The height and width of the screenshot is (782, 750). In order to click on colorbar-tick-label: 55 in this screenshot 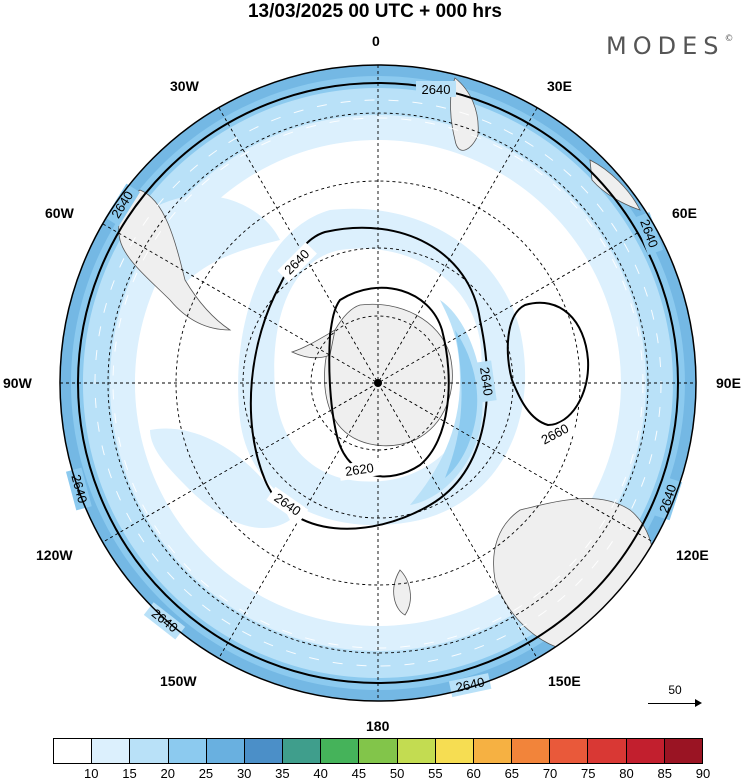, I will do `click(435, 773)`.